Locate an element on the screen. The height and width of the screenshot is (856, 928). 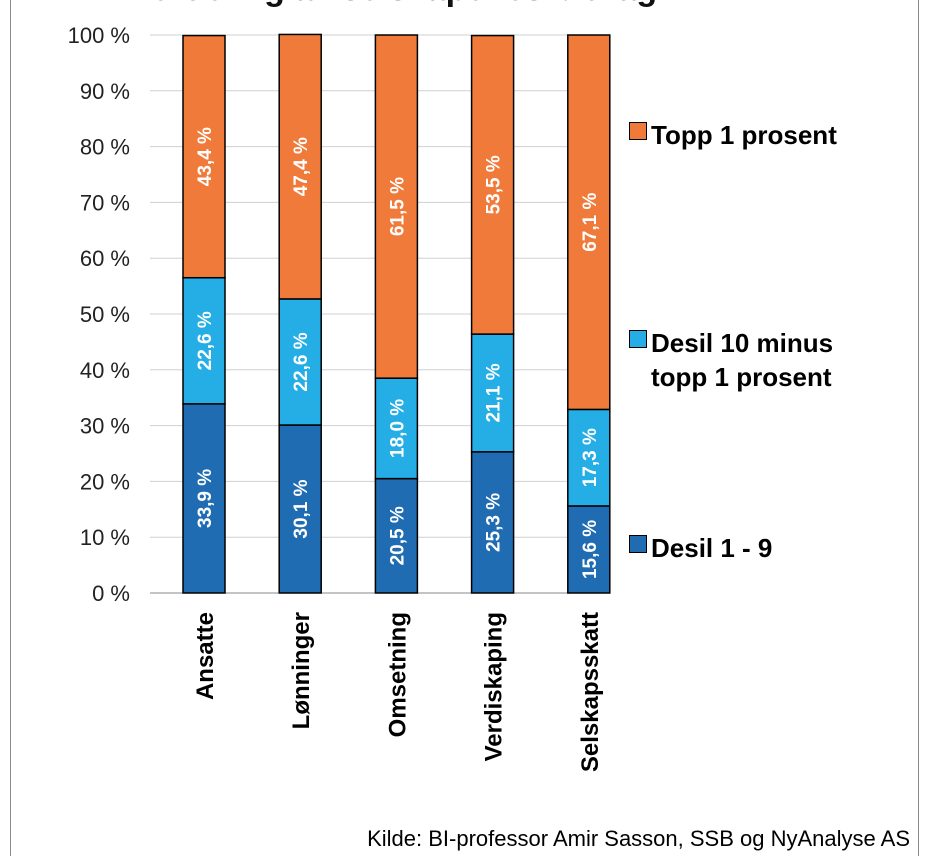
data-label: 61,5 % is located at coordinates (397, 206).